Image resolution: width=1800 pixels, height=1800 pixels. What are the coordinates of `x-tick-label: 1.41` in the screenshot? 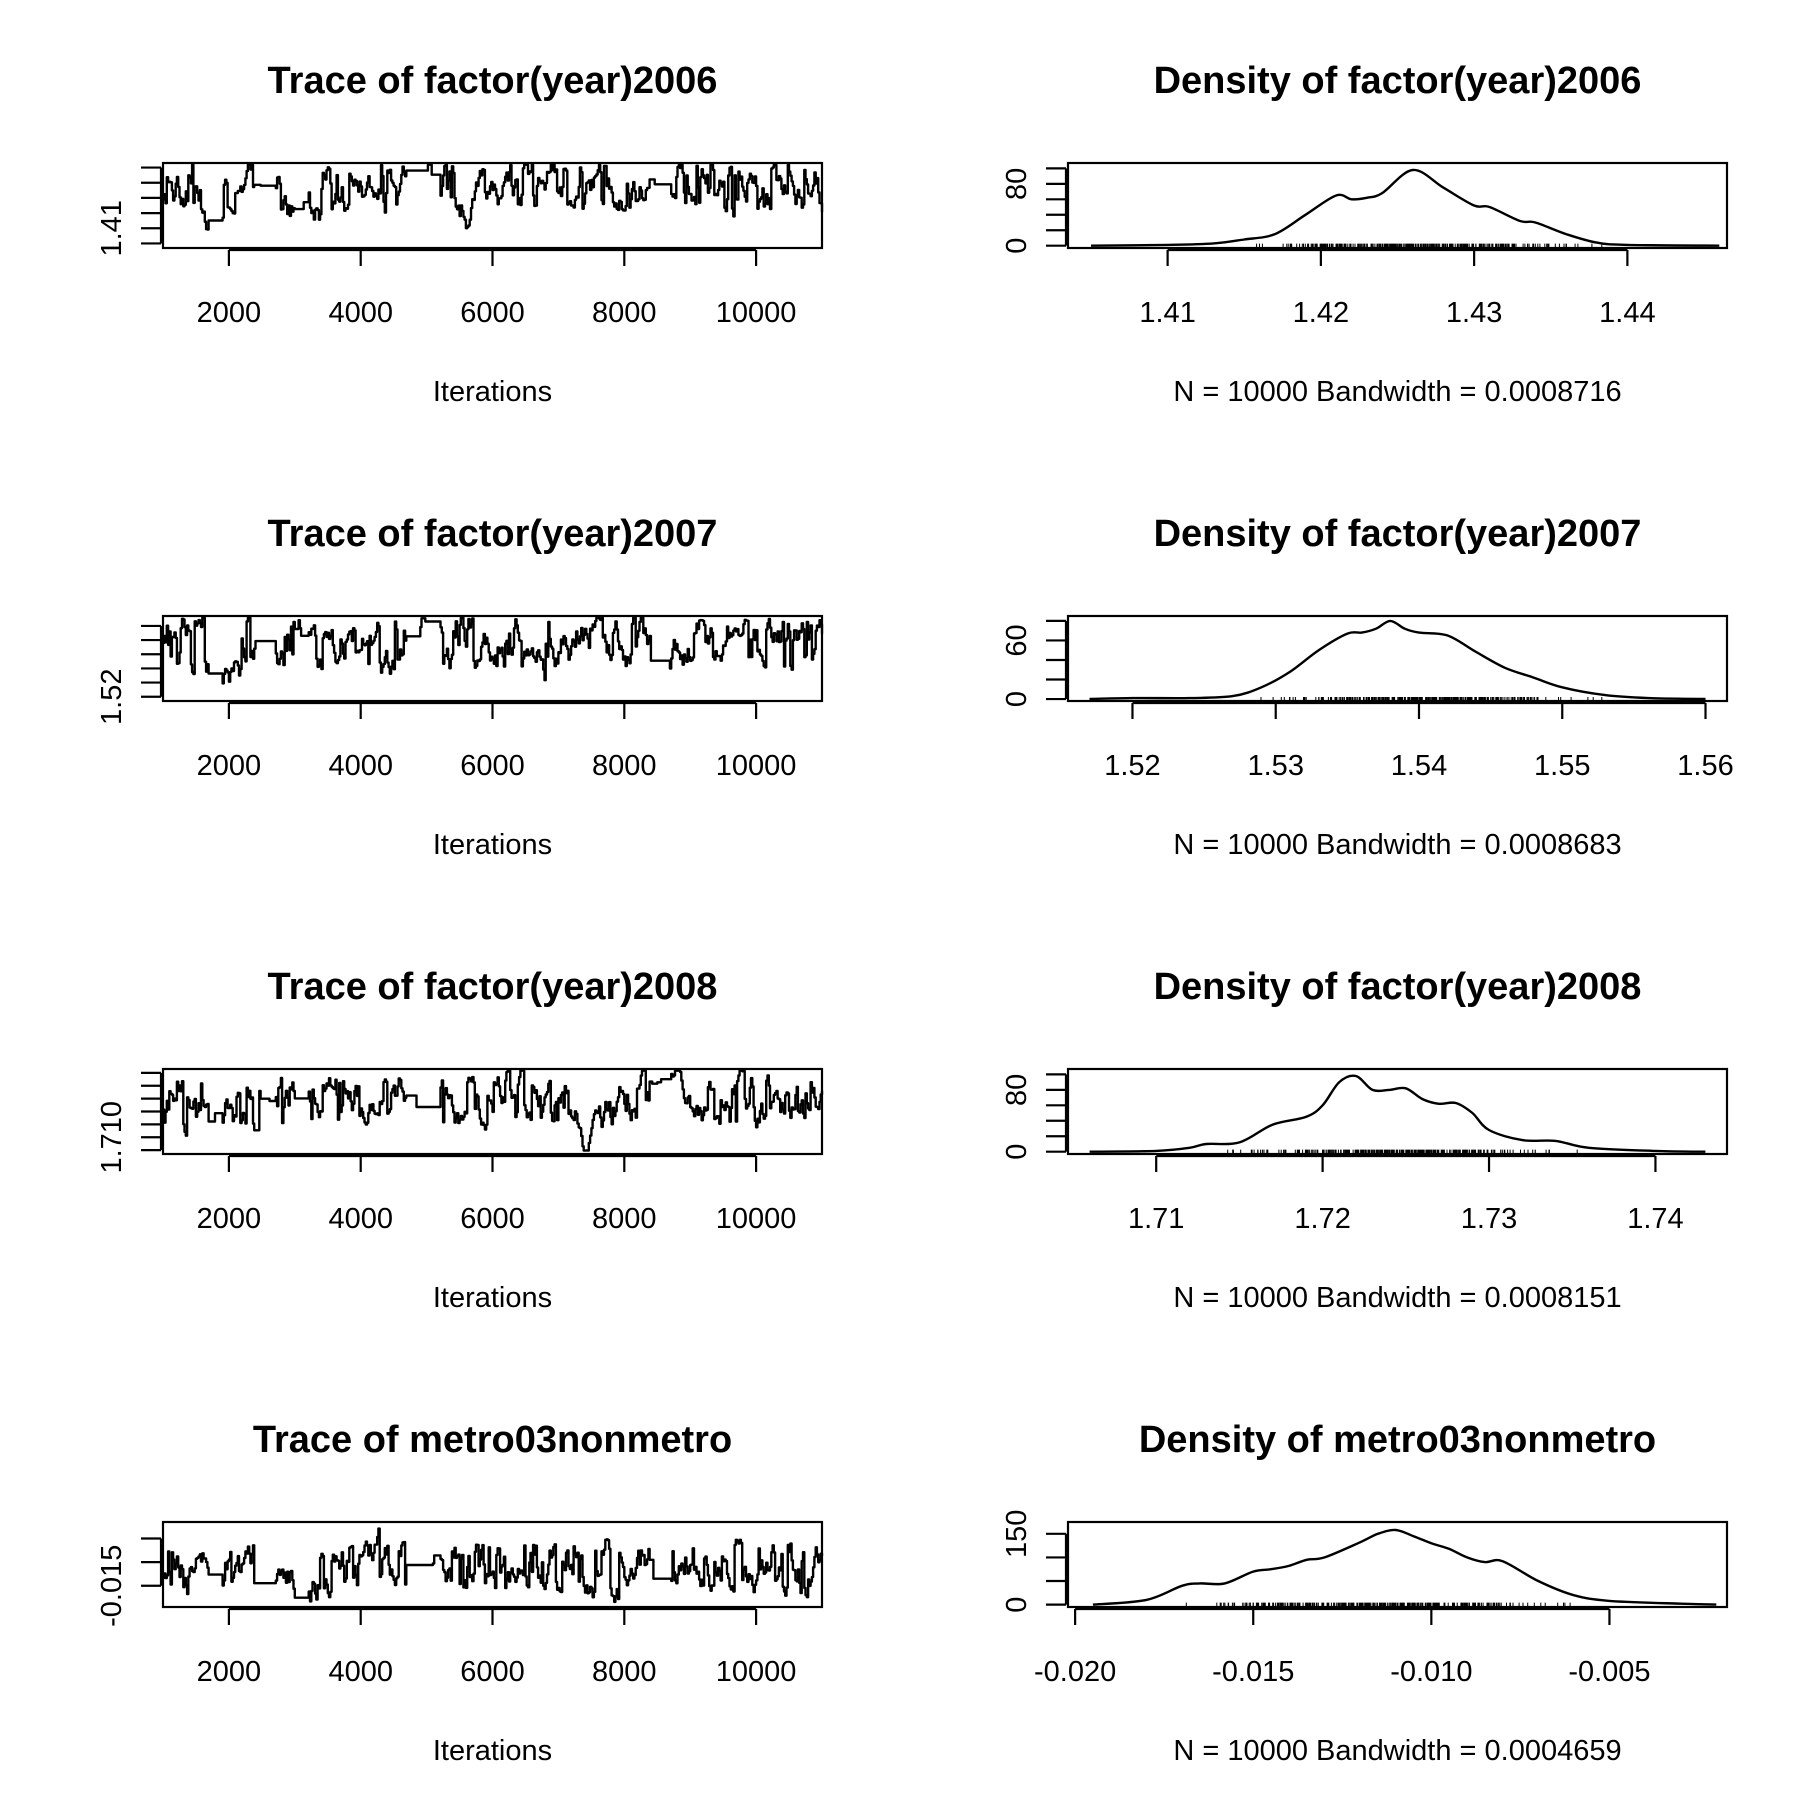 It's located at (1167, 313).